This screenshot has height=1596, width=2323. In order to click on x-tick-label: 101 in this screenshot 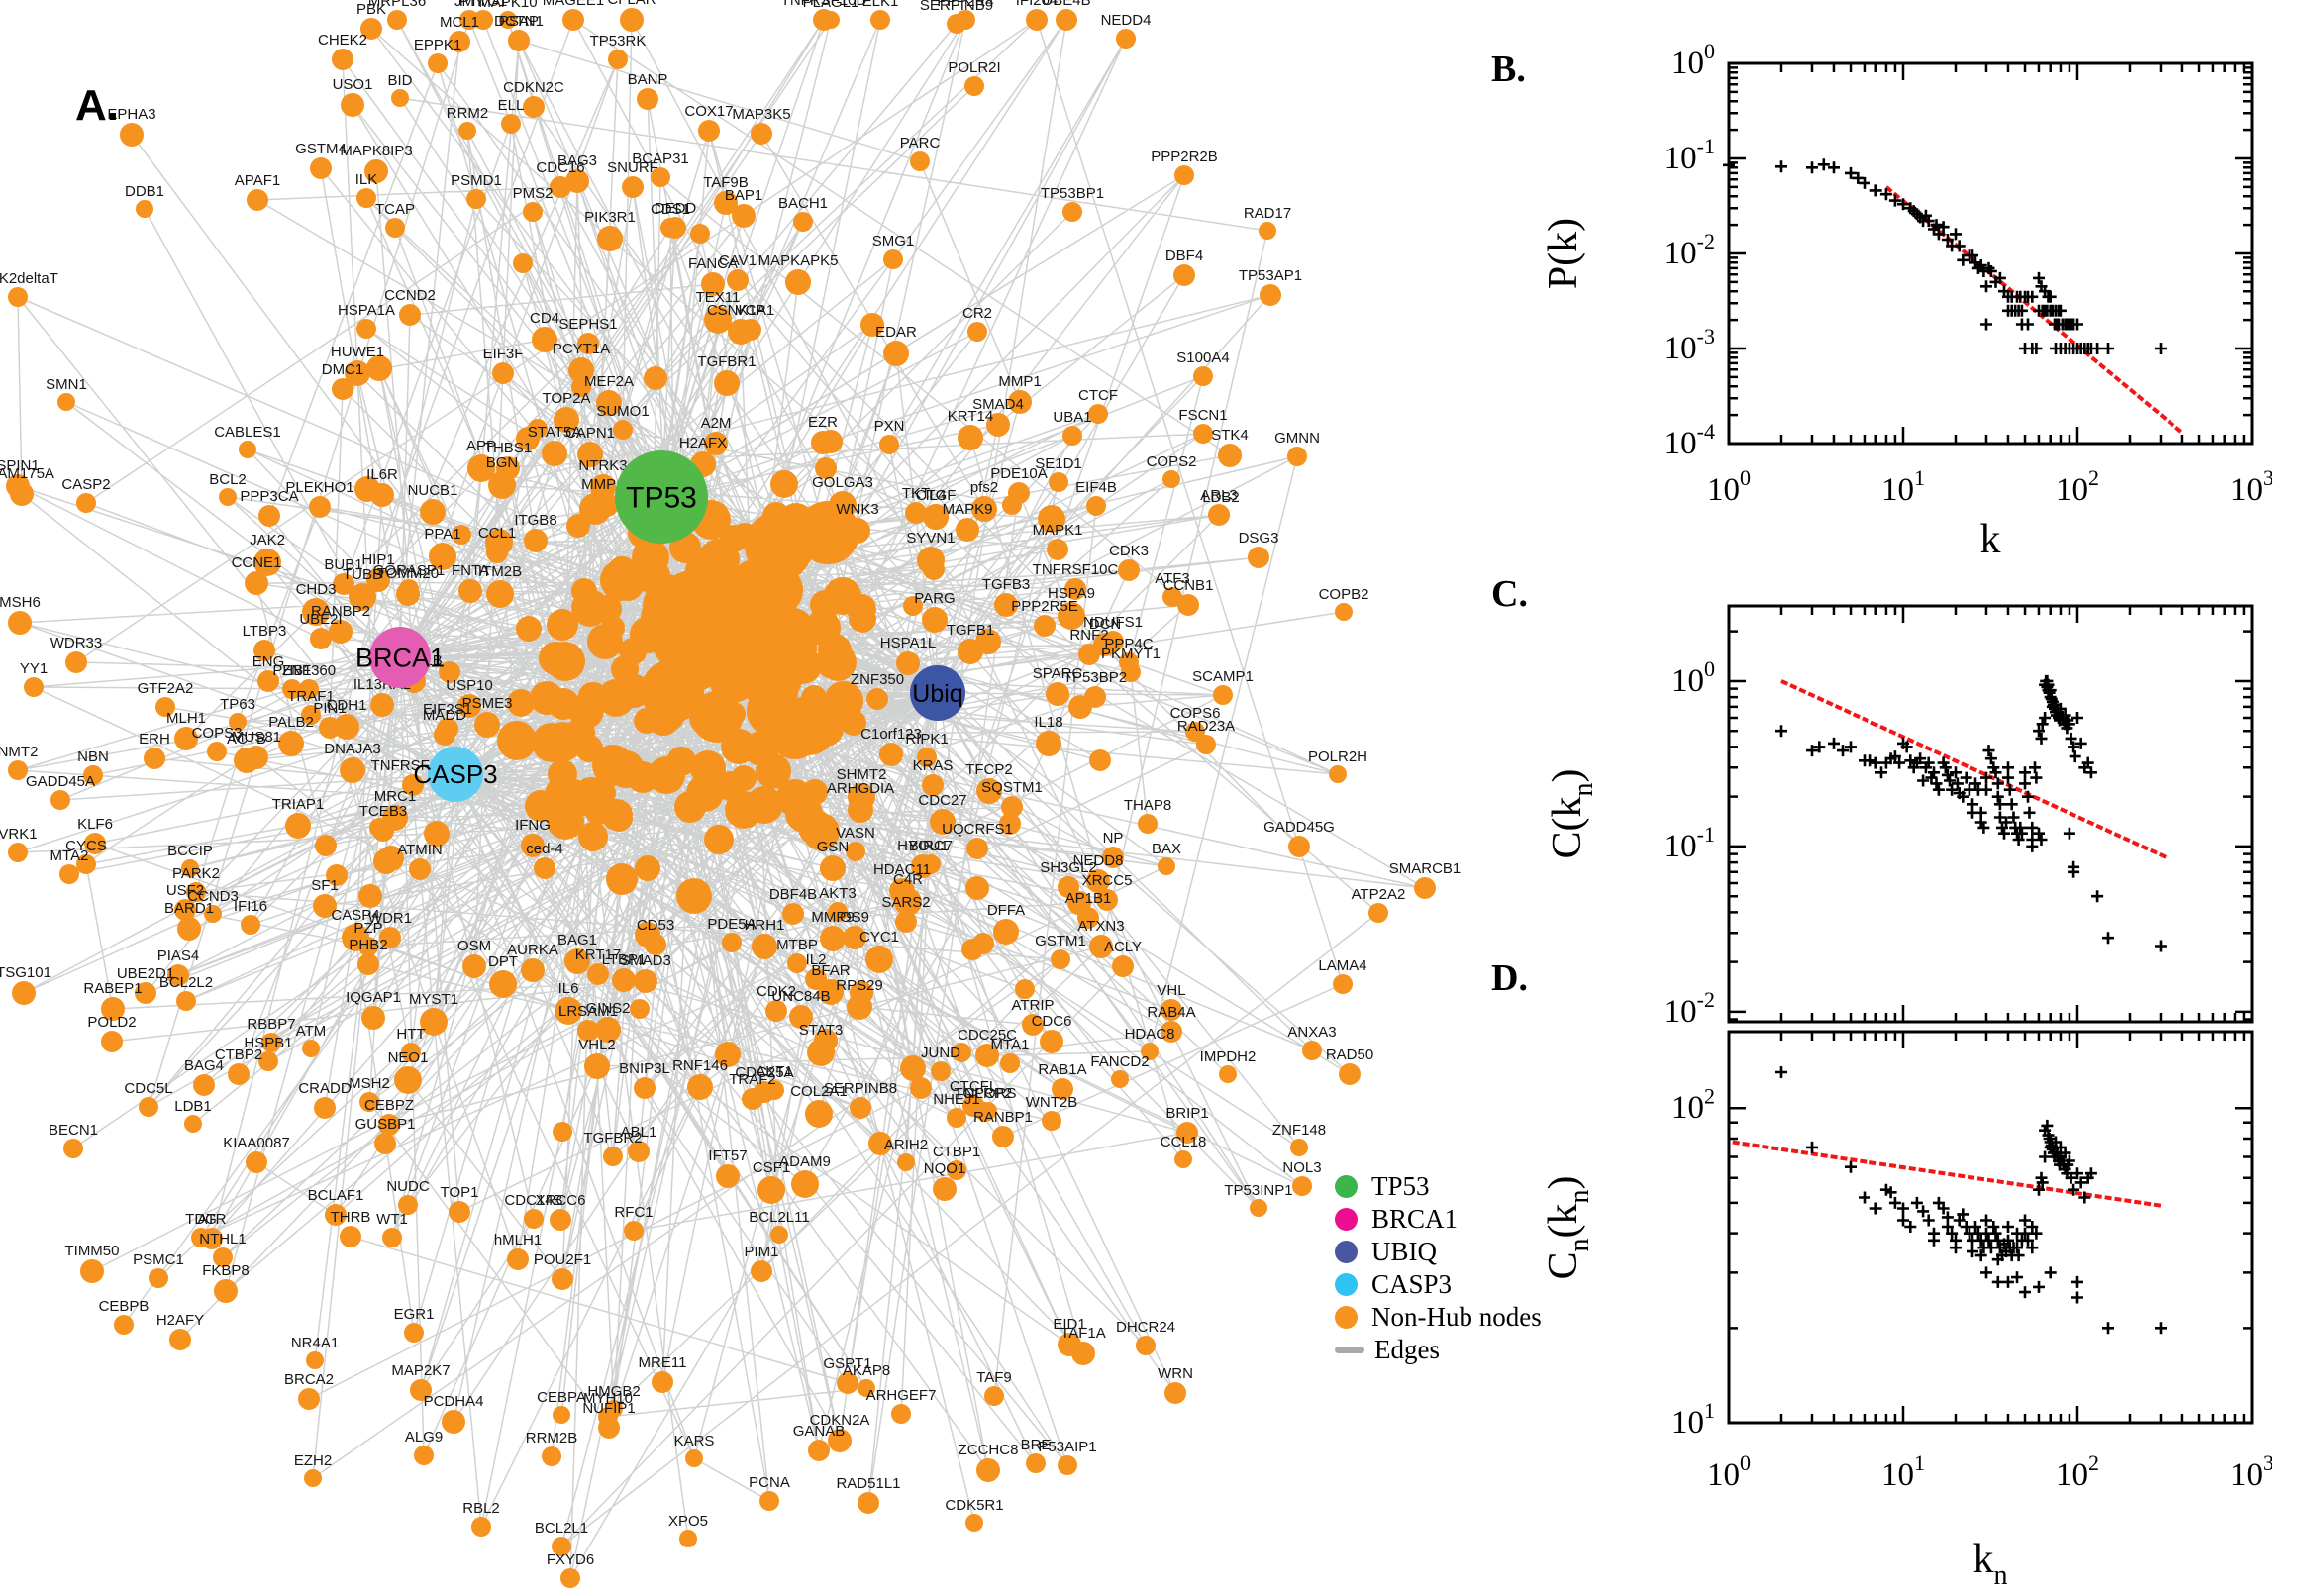, I will do `click(1903, 487)`.